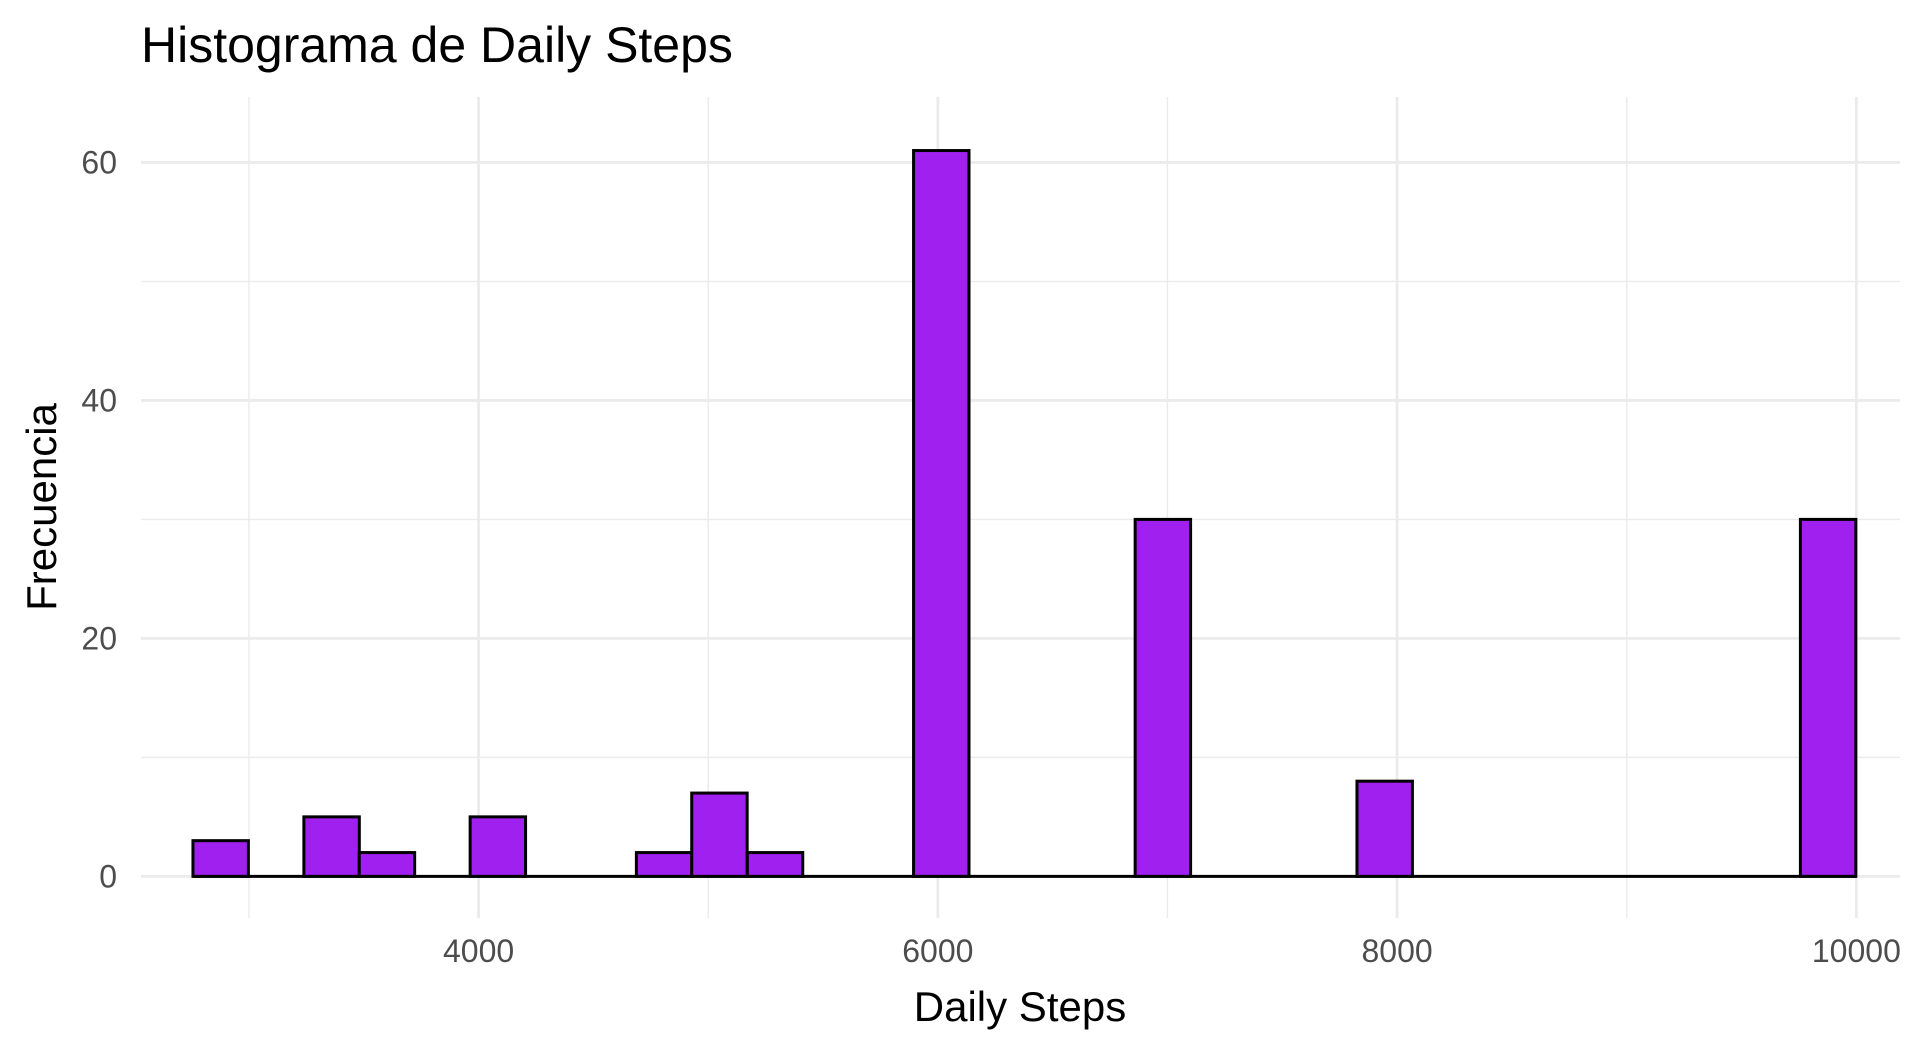 Image resolution: width=1915 pixels, height=1054 pixels. What do you see at coordinates (1397, 951) in the screenshot?
I see `x-tick-label: 8000` at bounding box center [1397, 951].